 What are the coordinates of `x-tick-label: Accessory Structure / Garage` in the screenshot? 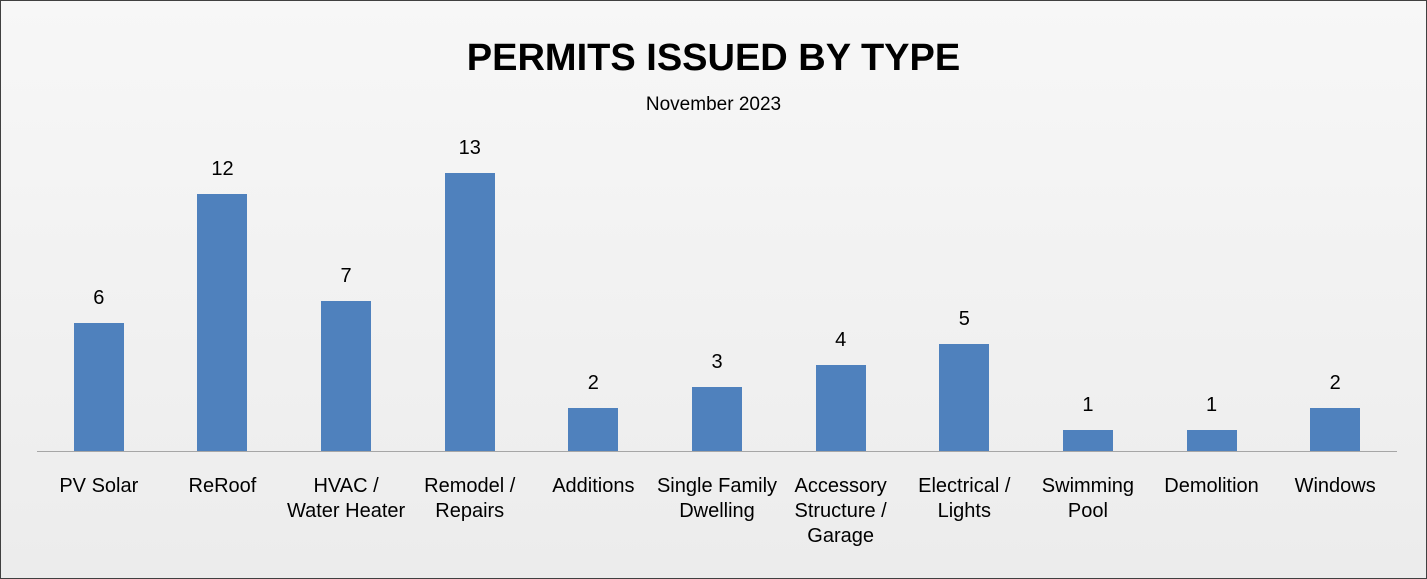 It's located at (840, 511).